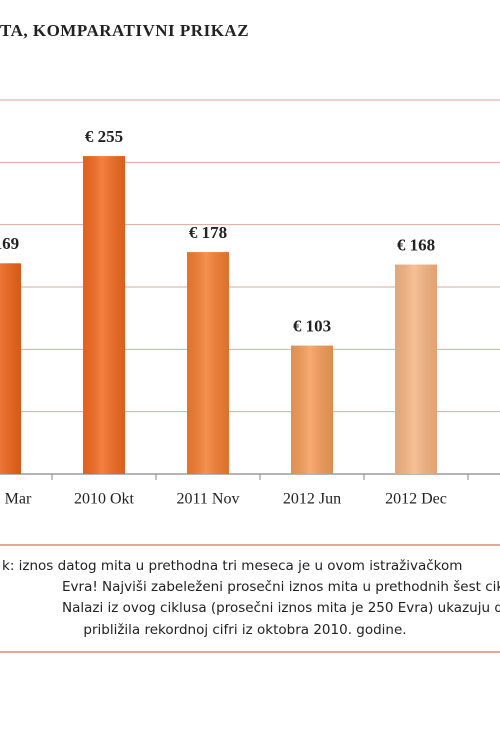 This screenshot has height=750, width=500. What do you see at coordinates (18, 499) in the screenshot?
I see `x-tick-label: Mar` at bounding box center [18, 499].